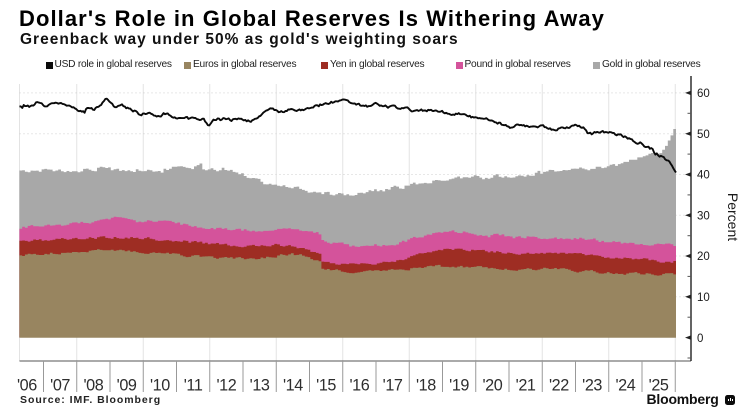 The width and height of the screenshot is (750, 420). Describe the element at coordinates (703, 298) in the screenshot. I see `svg-text: 10` at that location.